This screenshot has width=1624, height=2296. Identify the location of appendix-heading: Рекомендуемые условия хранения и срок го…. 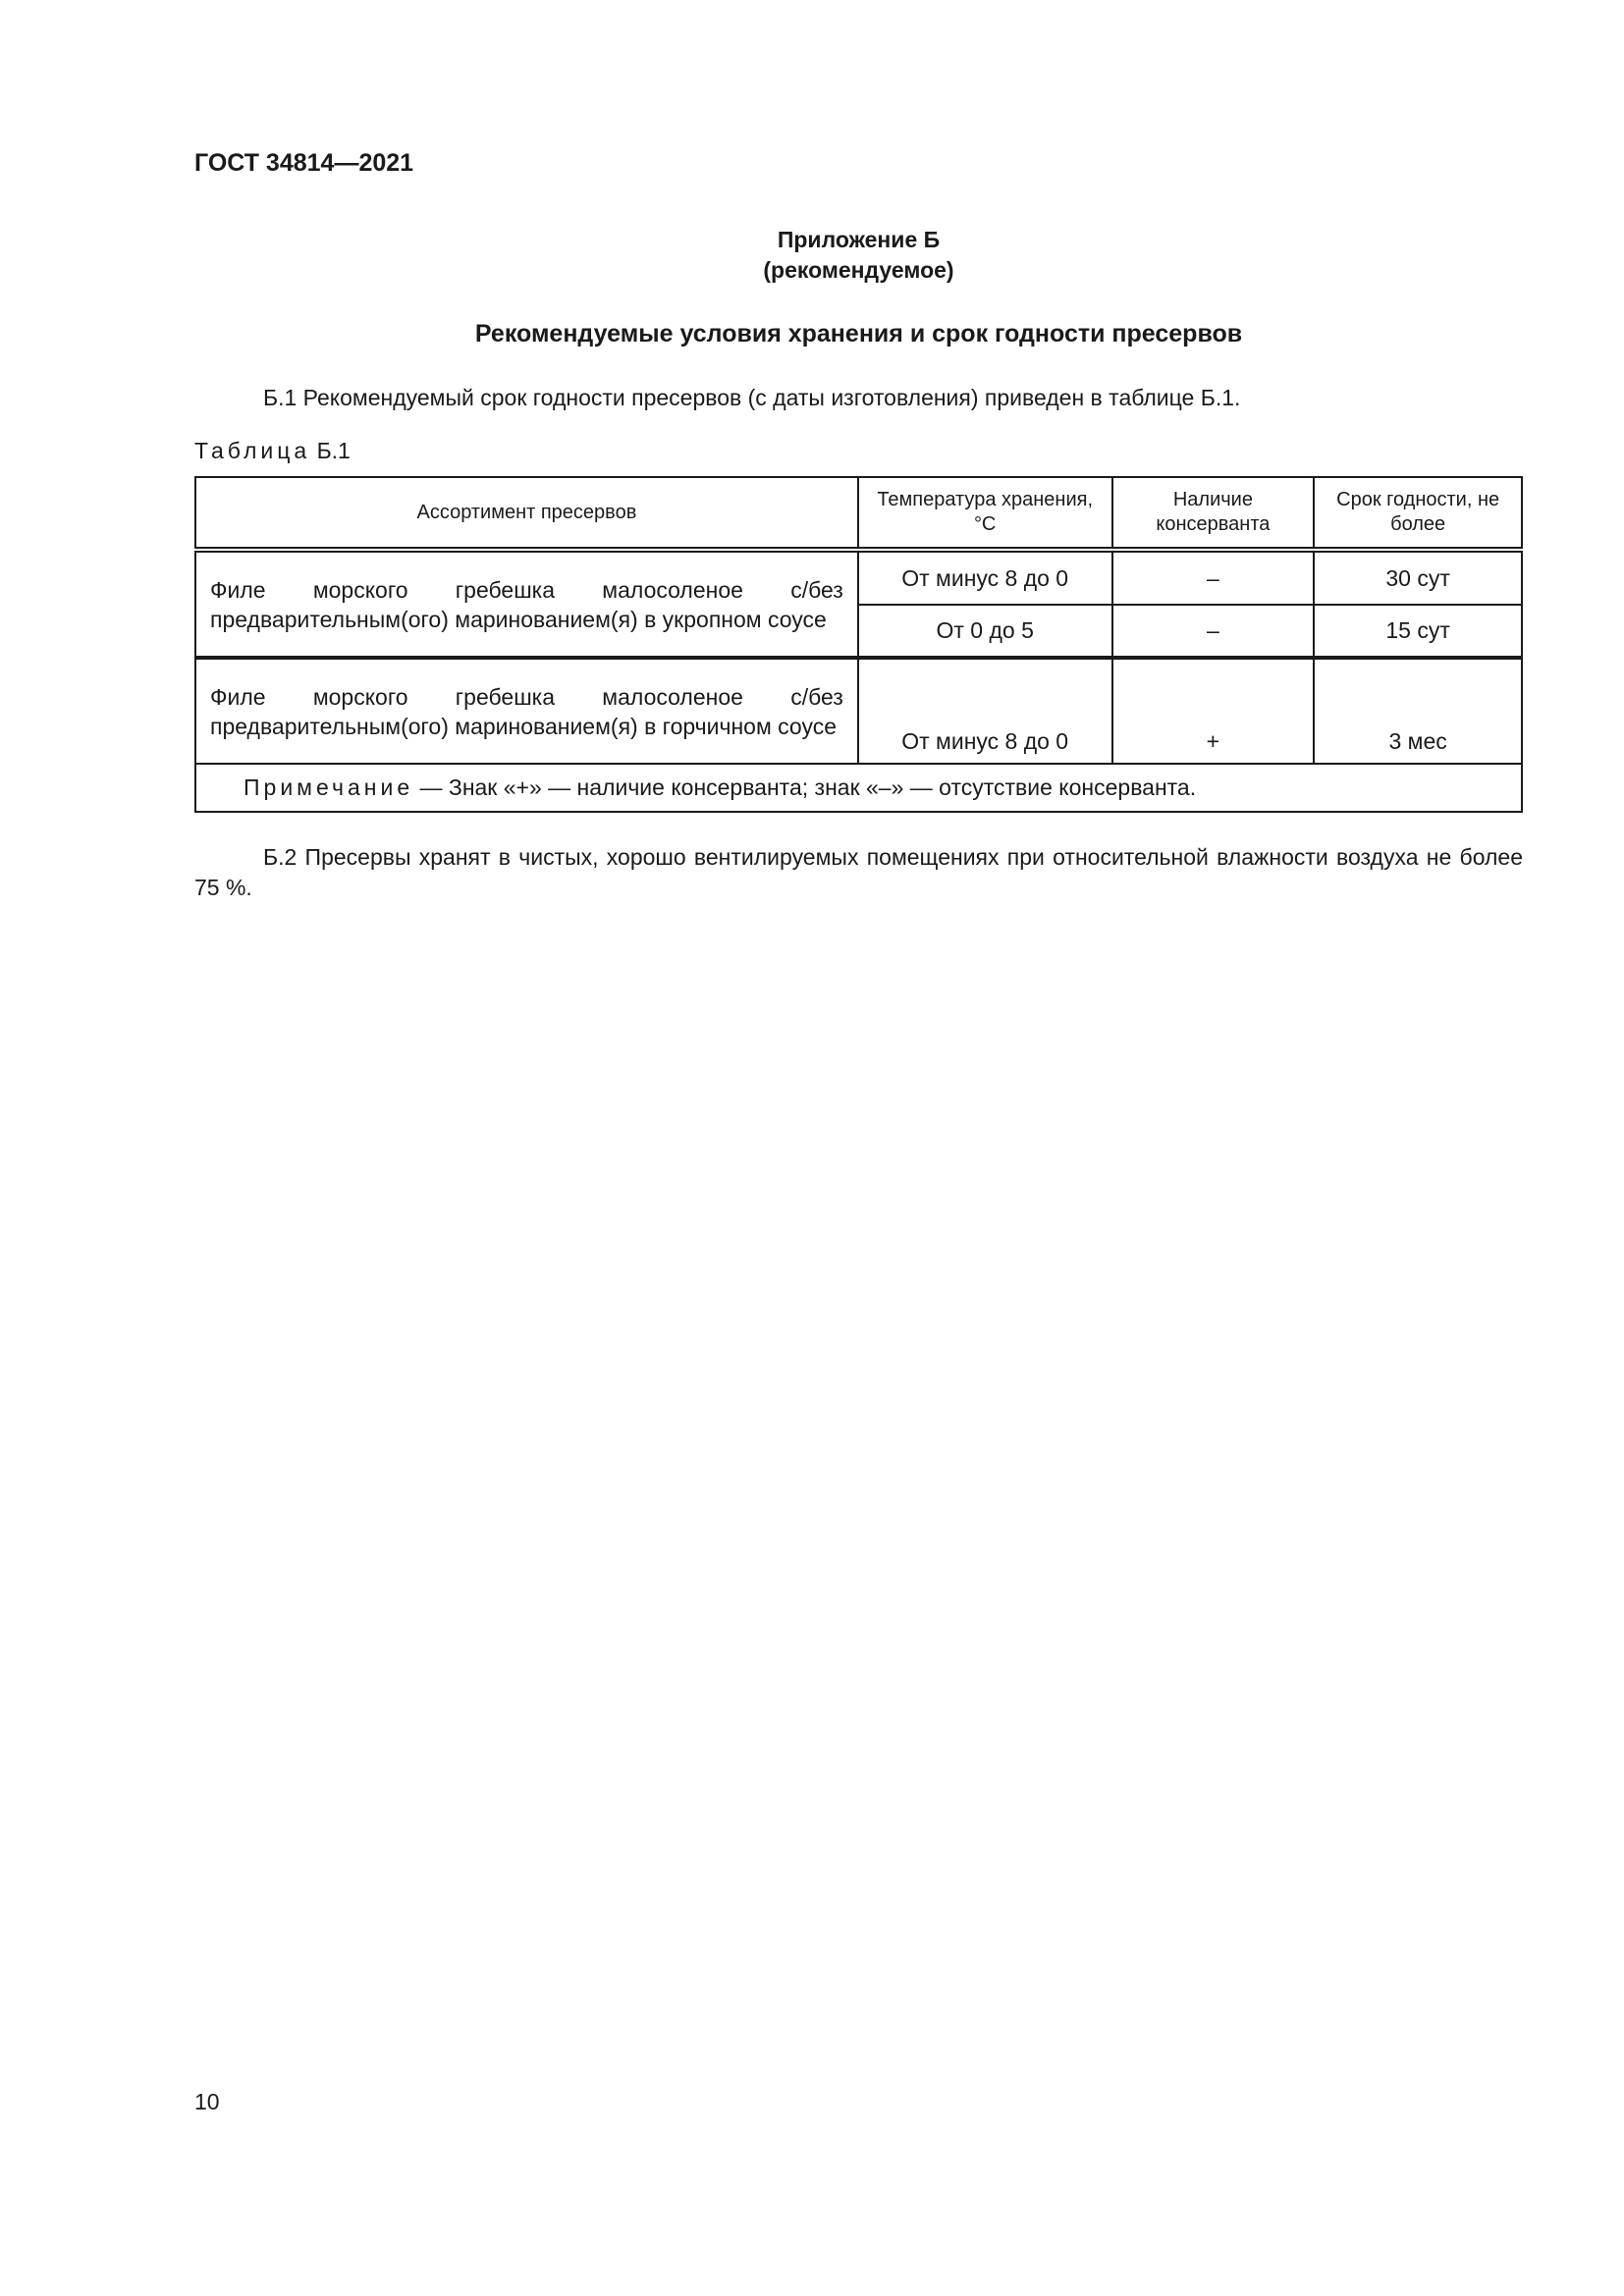
(858, 333).